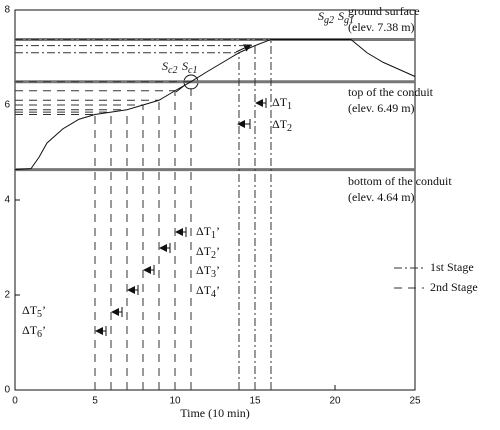  Describe the element at coordinates (329, 20) in the screenshot. I see `annotation-subscript: g2` at that location.